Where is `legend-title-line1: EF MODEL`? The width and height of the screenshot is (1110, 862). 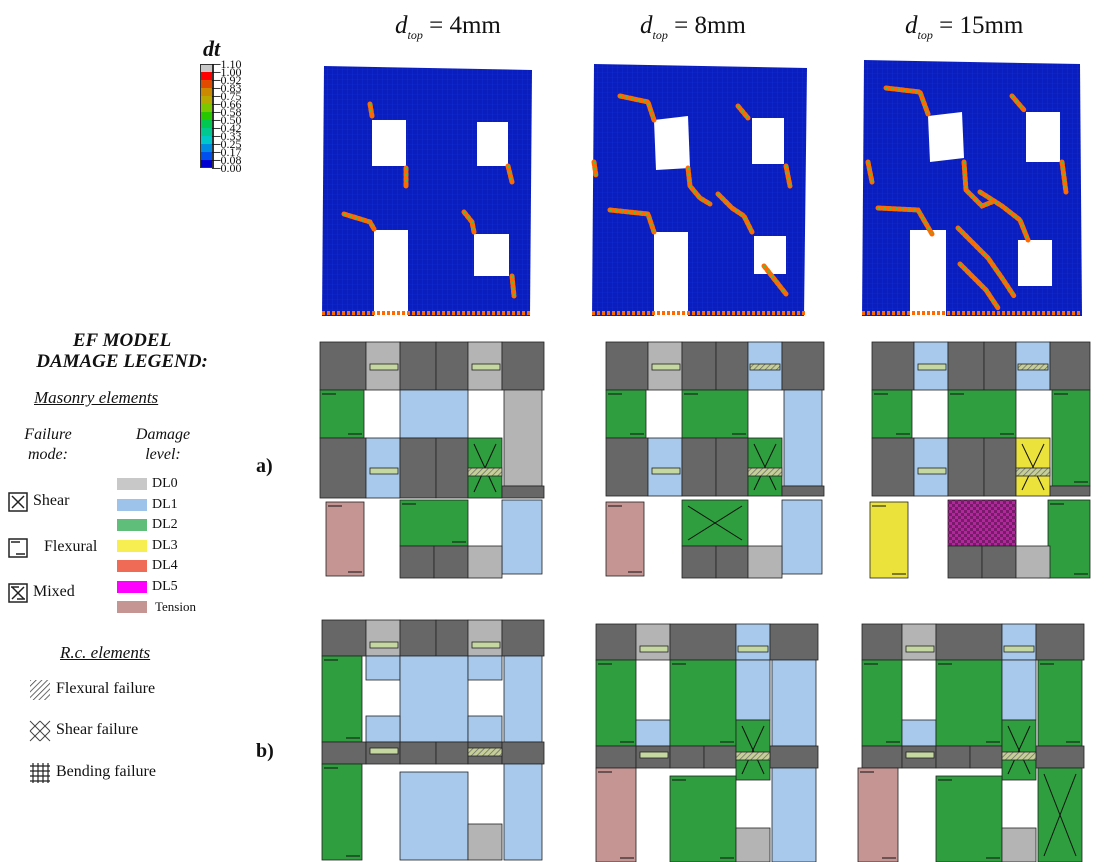 legend-title-line1: EF MODEL is located at coordinates (122, 340).